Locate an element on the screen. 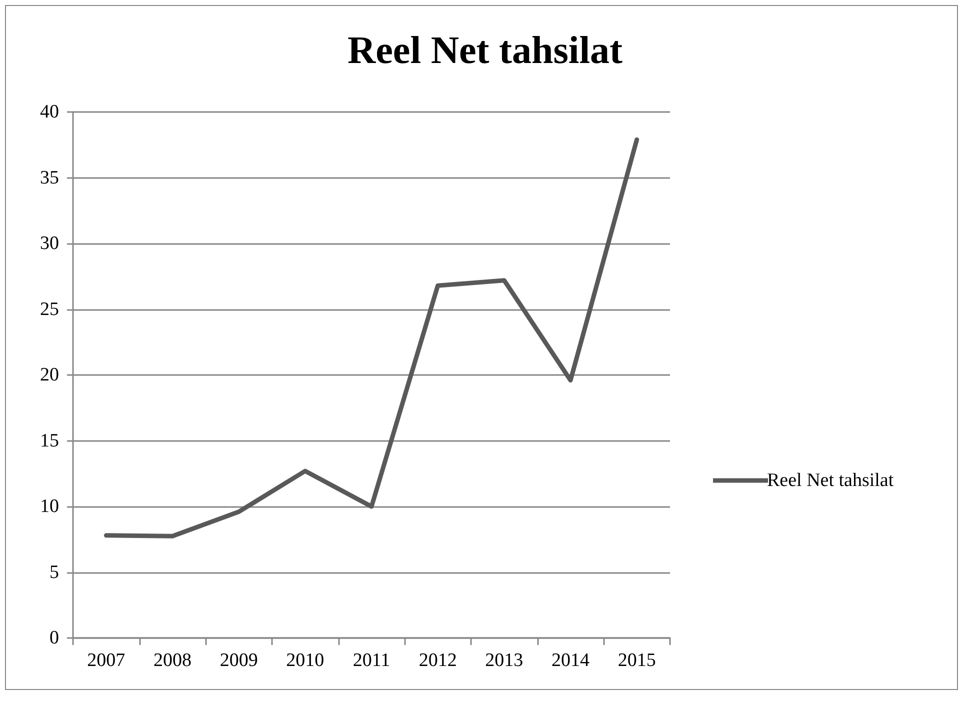  x-tick-label: 2011 is located at coordinates (371, 660).